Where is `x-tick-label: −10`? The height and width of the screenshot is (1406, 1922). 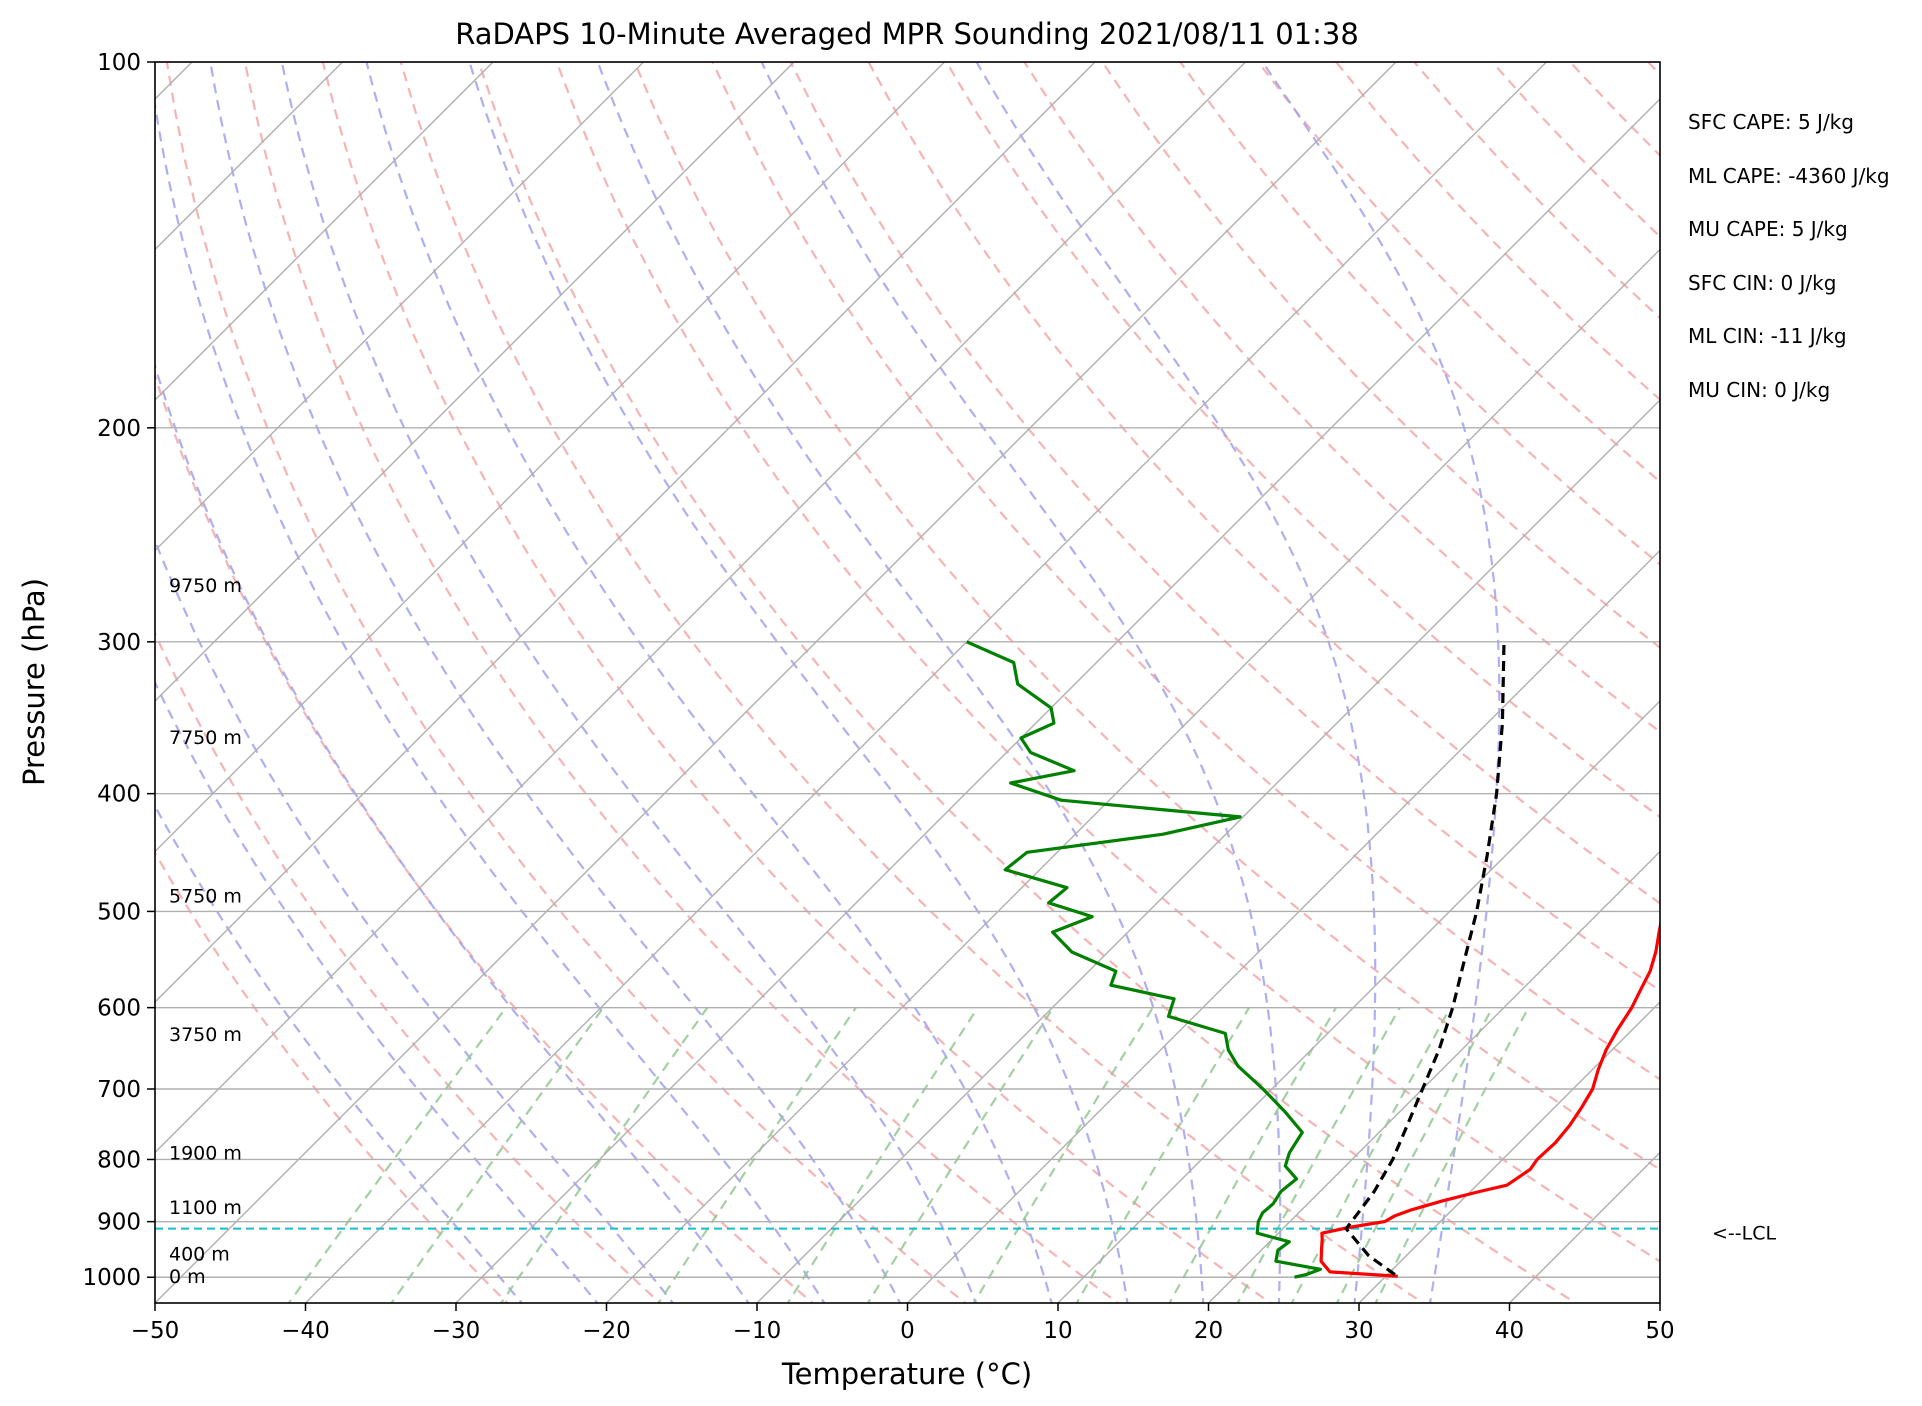 x-tick-label: −10 is located at coordinates (757, 1331).